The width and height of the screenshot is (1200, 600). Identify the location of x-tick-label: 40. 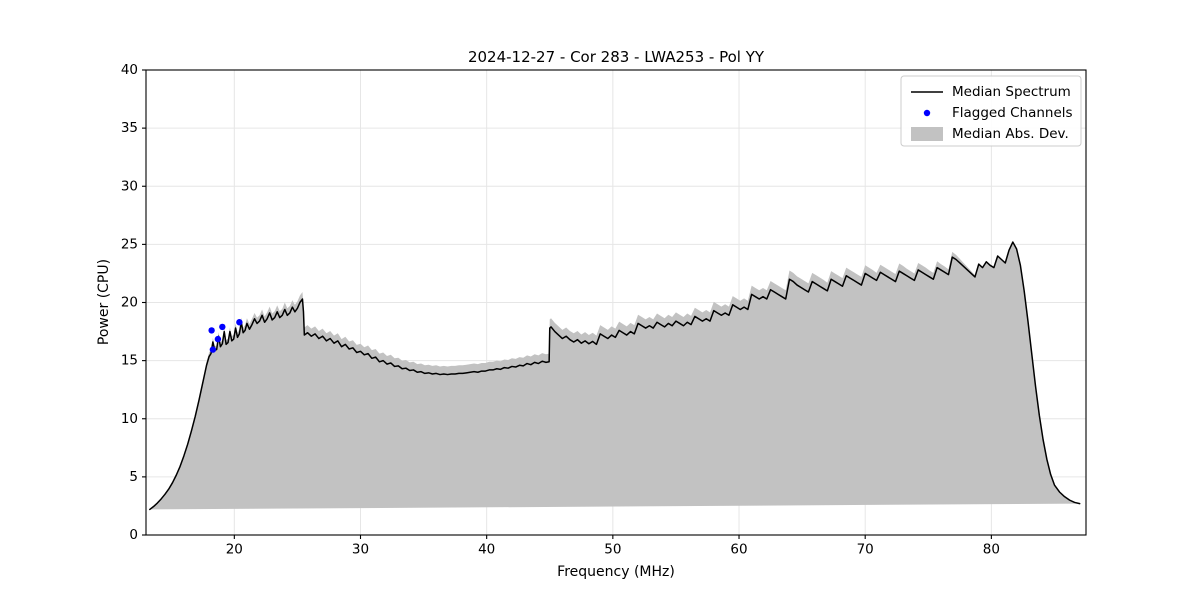
(486, 550).